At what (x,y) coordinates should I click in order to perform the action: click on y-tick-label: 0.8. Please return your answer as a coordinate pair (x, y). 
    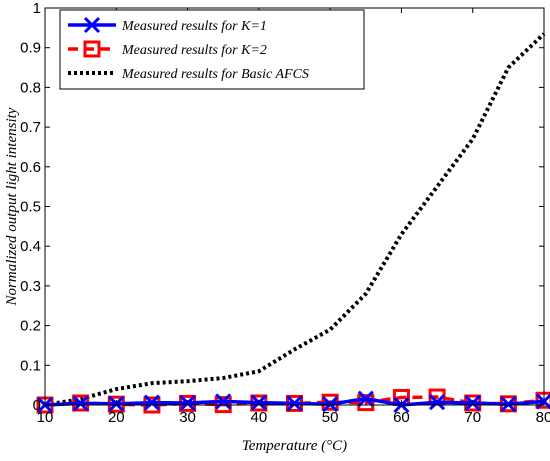
    Looking at the image, I should click on (30, 87).